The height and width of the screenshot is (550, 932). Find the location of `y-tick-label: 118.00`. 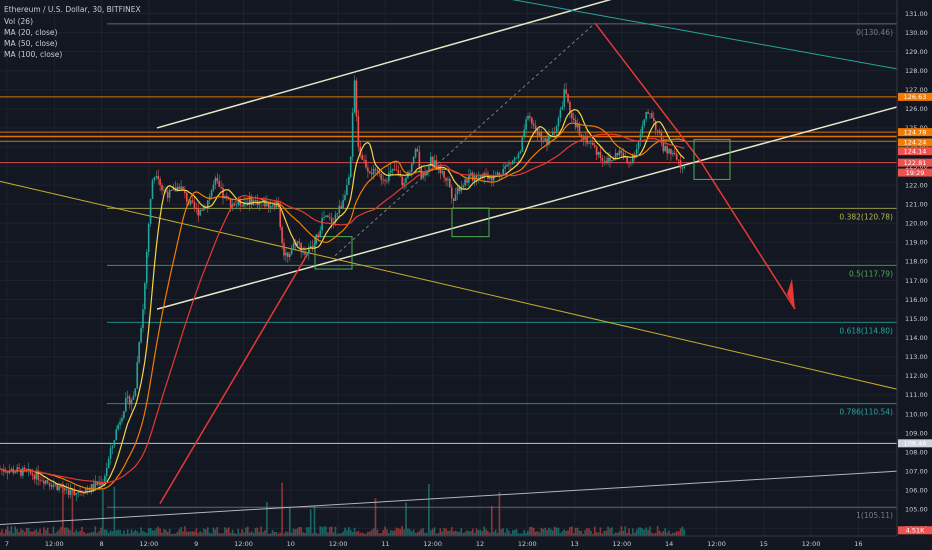

y-tick-label: 118.00 is located at coordinates (916, 262).